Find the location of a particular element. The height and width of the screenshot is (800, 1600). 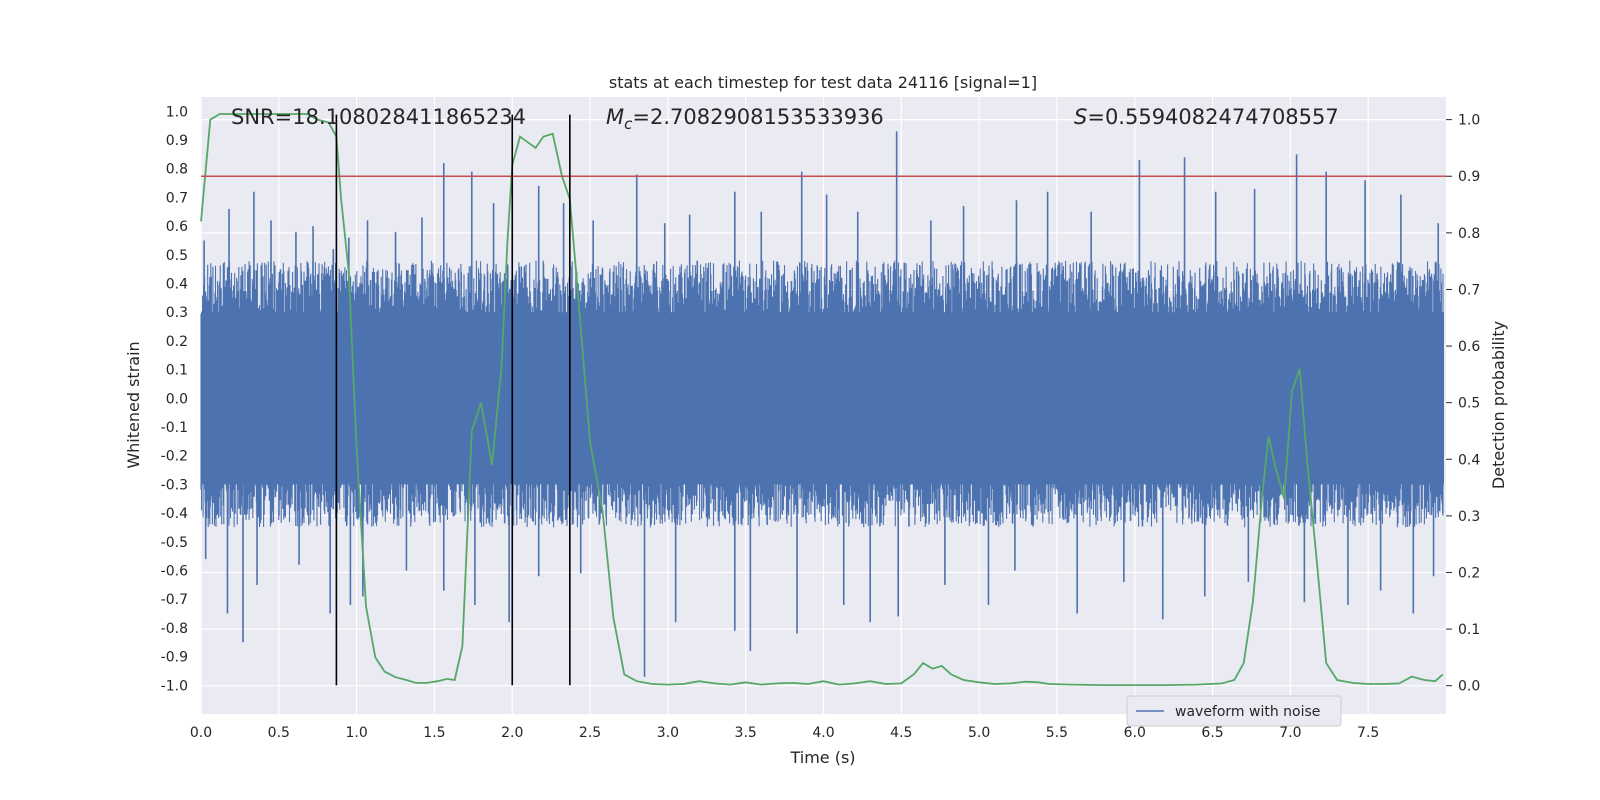

x-tick-label: 7.0 is located at coordinates (1290, 733).